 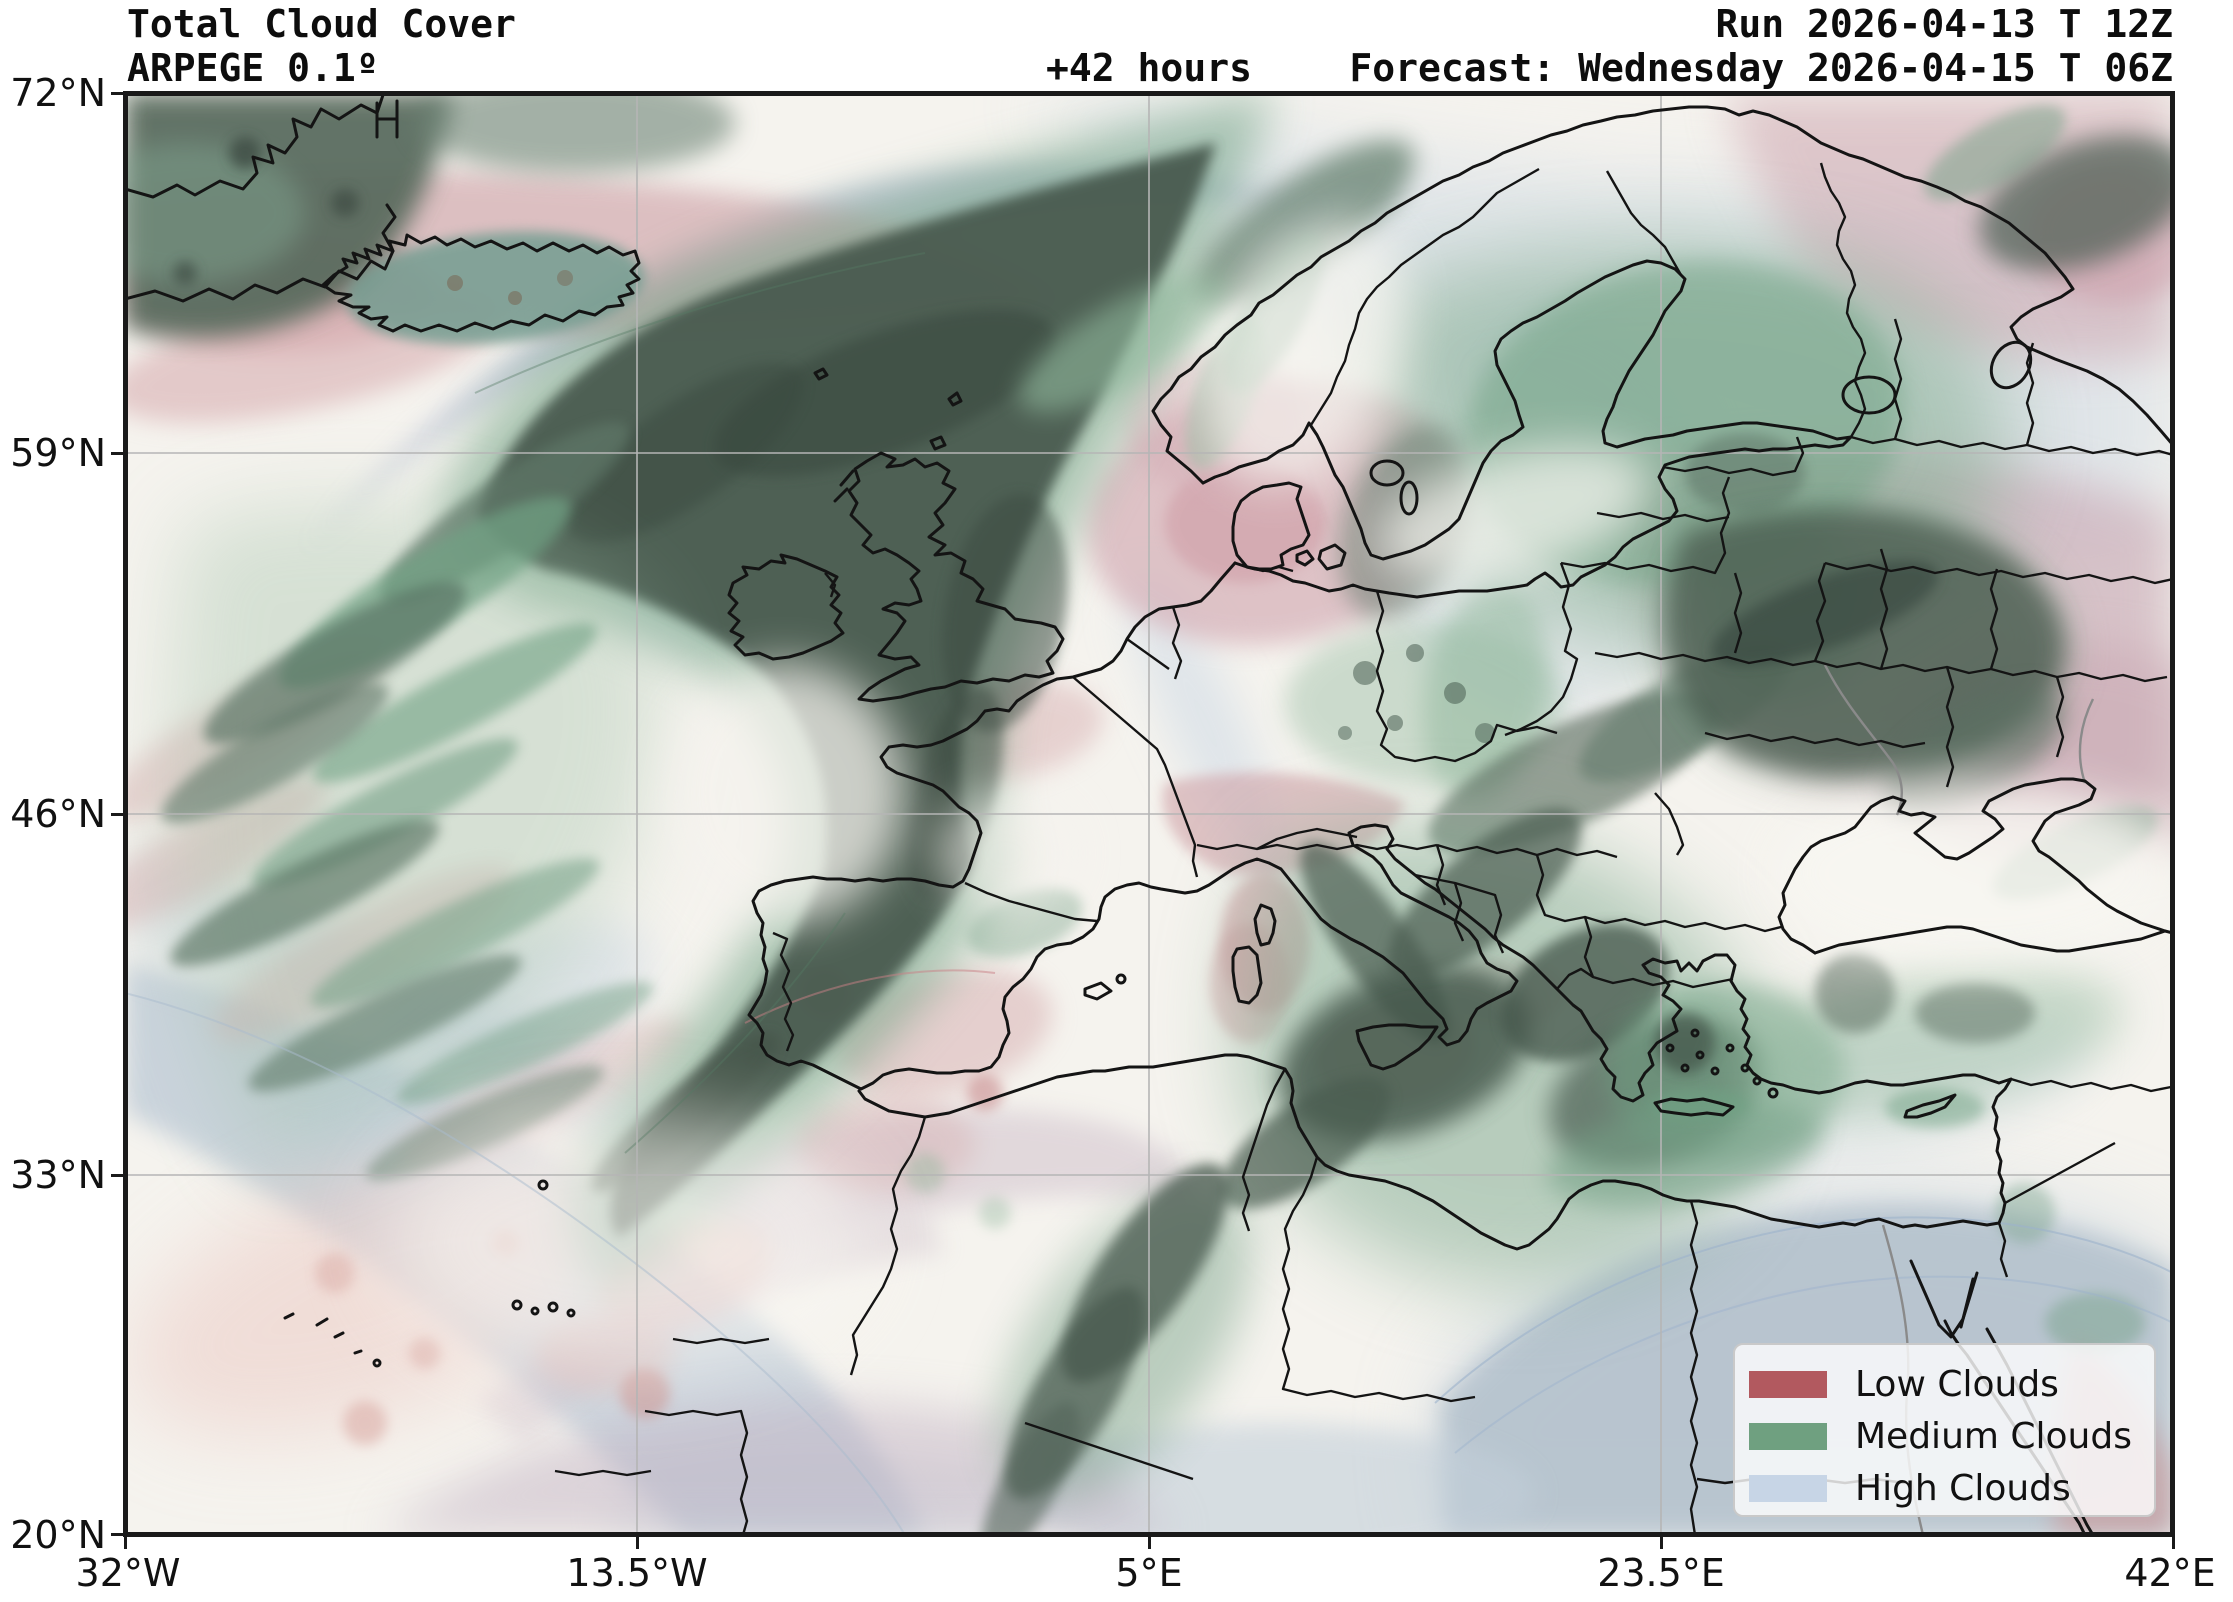 I want to click on legend-label-medium-clouds: Medium Clouds, so click(x=1993, y=1436).